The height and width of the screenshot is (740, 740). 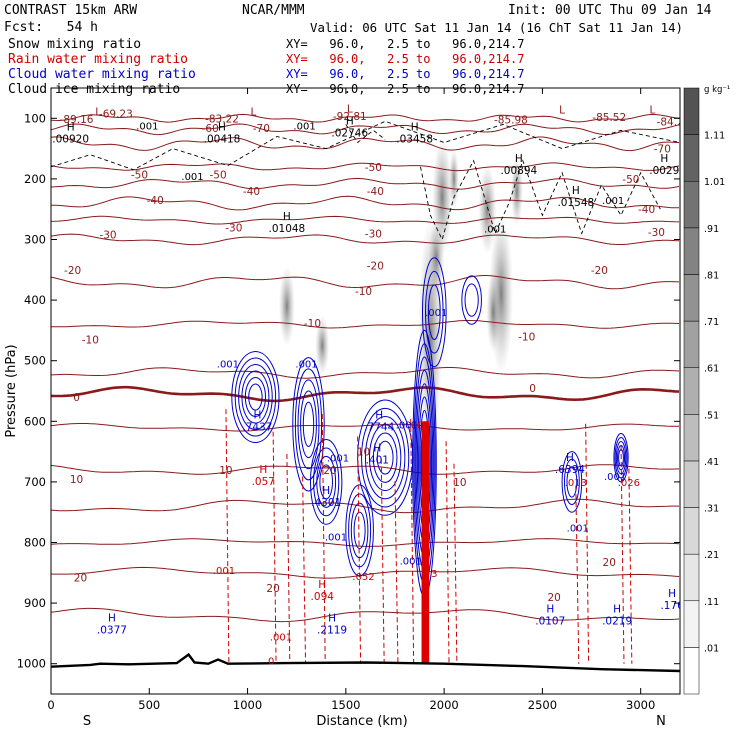 I want to click on temperature-label: -69.23, so click(x=116, y=114).